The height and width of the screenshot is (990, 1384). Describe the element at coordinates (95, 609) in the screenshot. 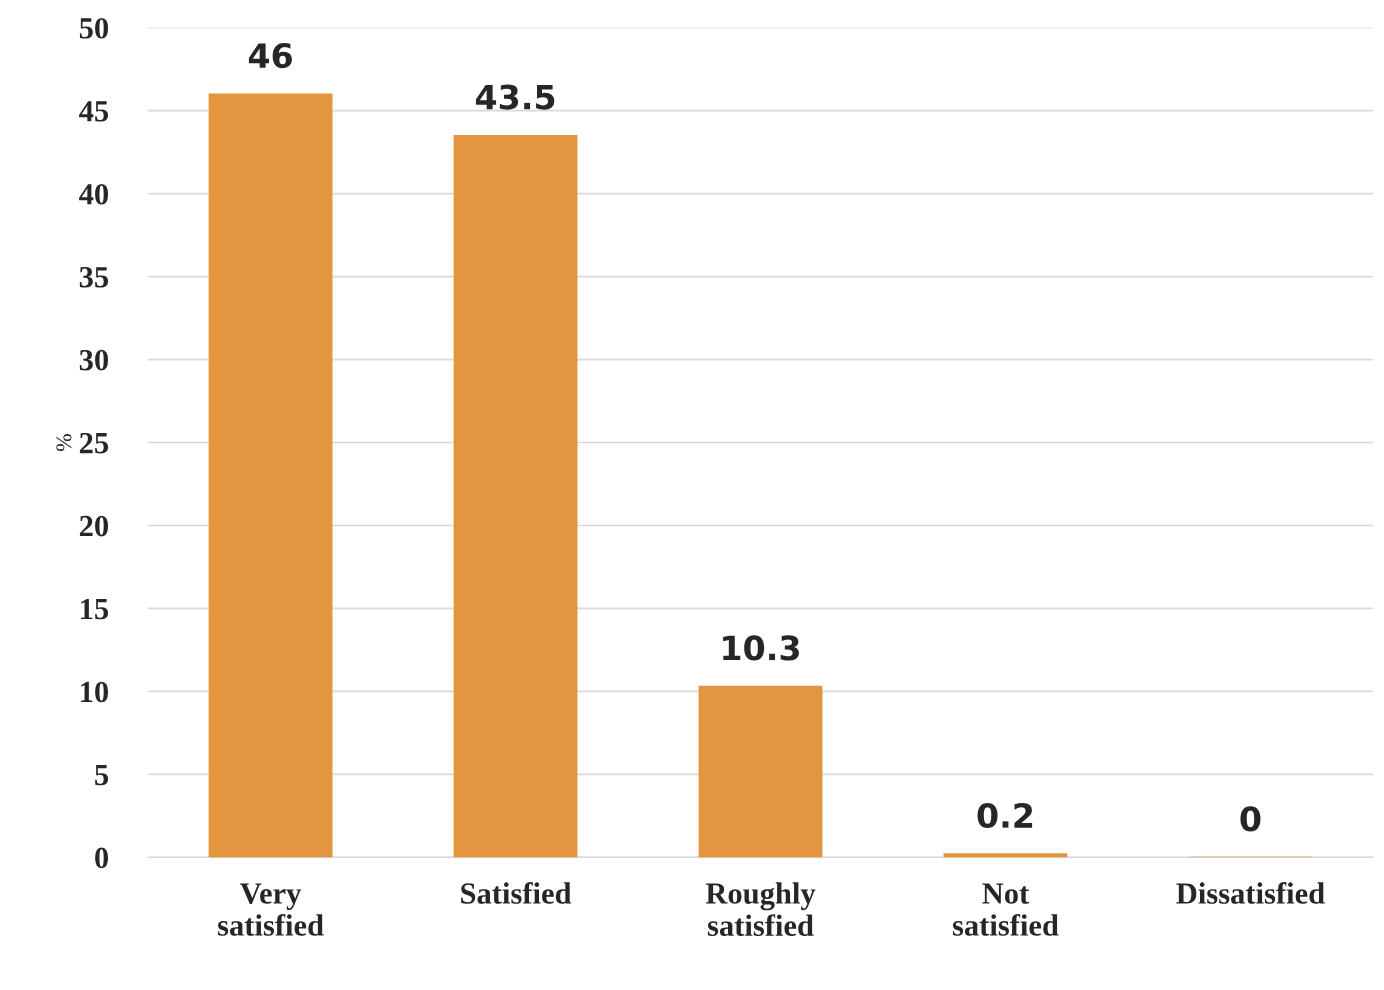

I see `y-tick-label: 15` at that location.